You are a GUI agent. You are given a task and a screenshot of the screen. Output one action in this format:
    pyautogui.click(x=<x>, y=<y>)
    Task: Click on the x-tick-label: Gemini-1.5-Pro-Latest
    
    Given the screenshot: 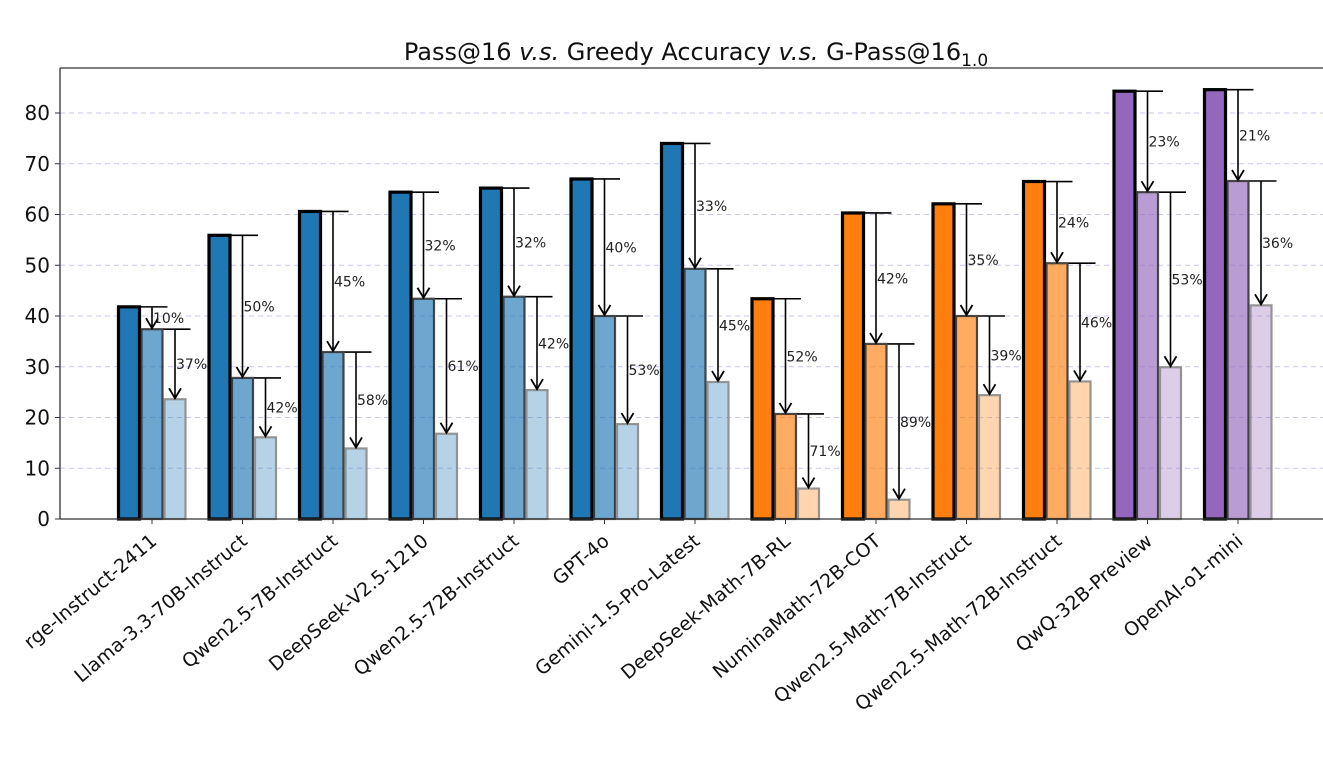 What is the action you would take?
    pyautogui.click(x=617, y=605)
    